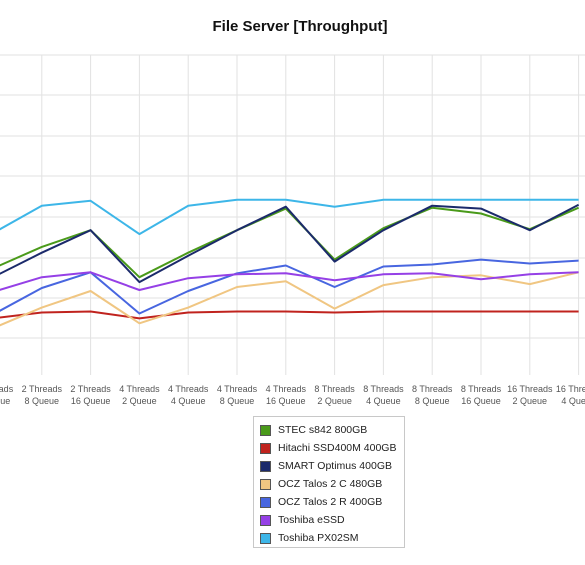  What do you see at coordinates (330, 502) in the screenshot?
I see `legend-label: OCZ Talos 2 R 400GB` at bounding box center [330, 502].